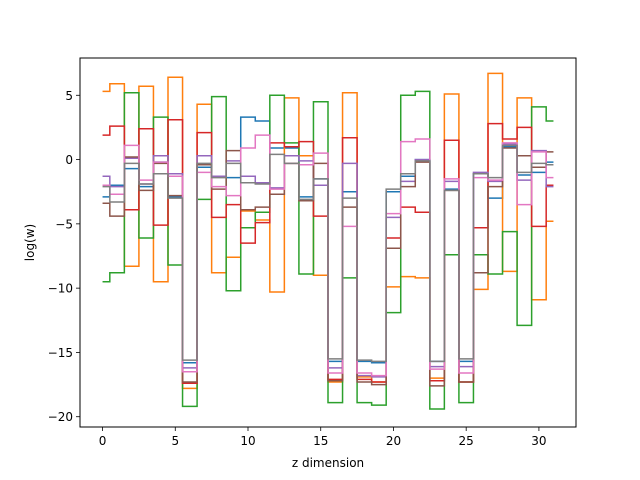  I want to click on x-tick-label: 5, so click(175, 441).